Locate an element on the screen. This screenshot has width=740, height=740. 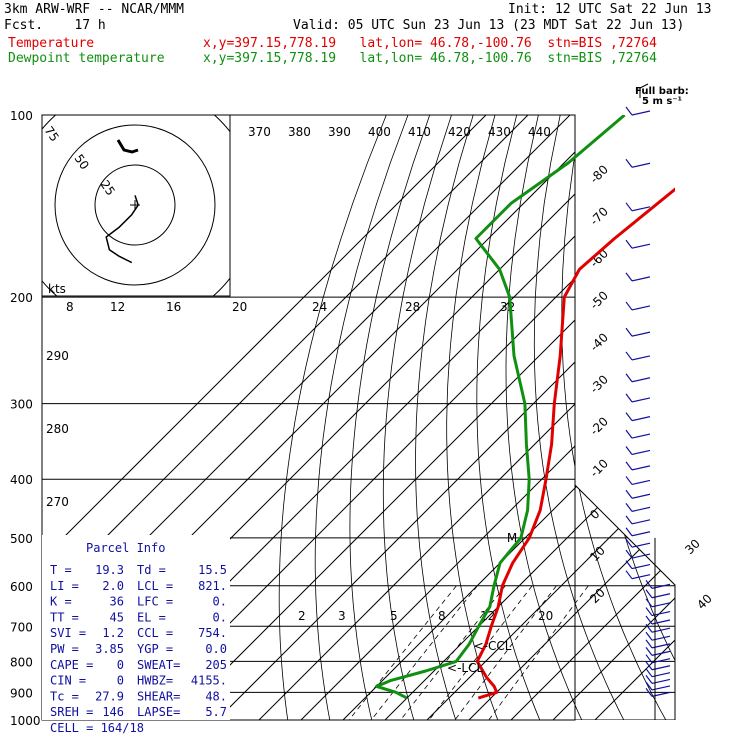
temperature-axis-label: -50 is located at coordinates (599, 300).